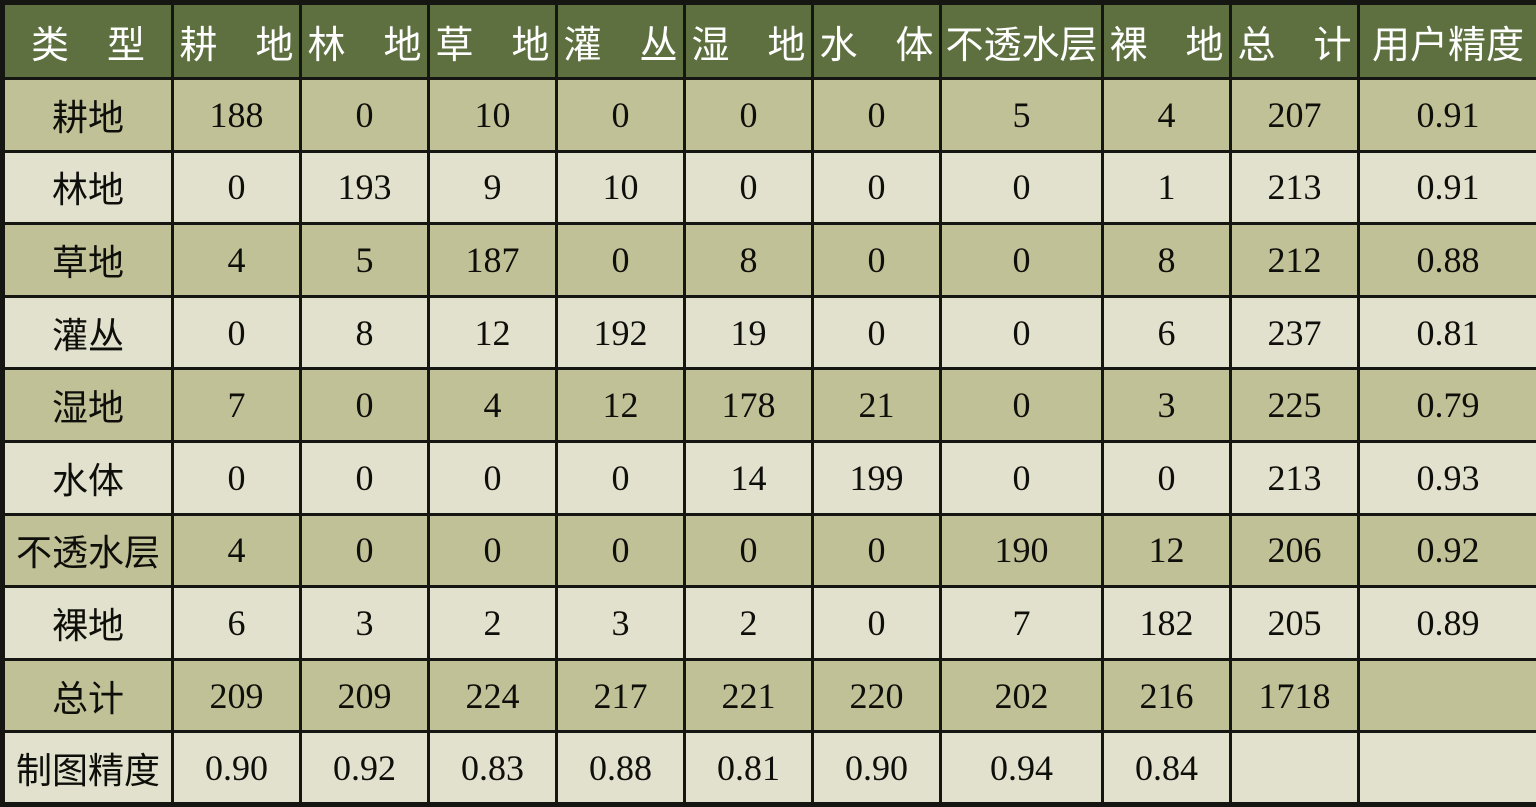 Image resolution: width=1536 pixels, height=807 pixels. What do you see at coordinates (236, 40) in the screenshot?
I see `header-cropland: 耕 地` at bounding box center [236, 40].